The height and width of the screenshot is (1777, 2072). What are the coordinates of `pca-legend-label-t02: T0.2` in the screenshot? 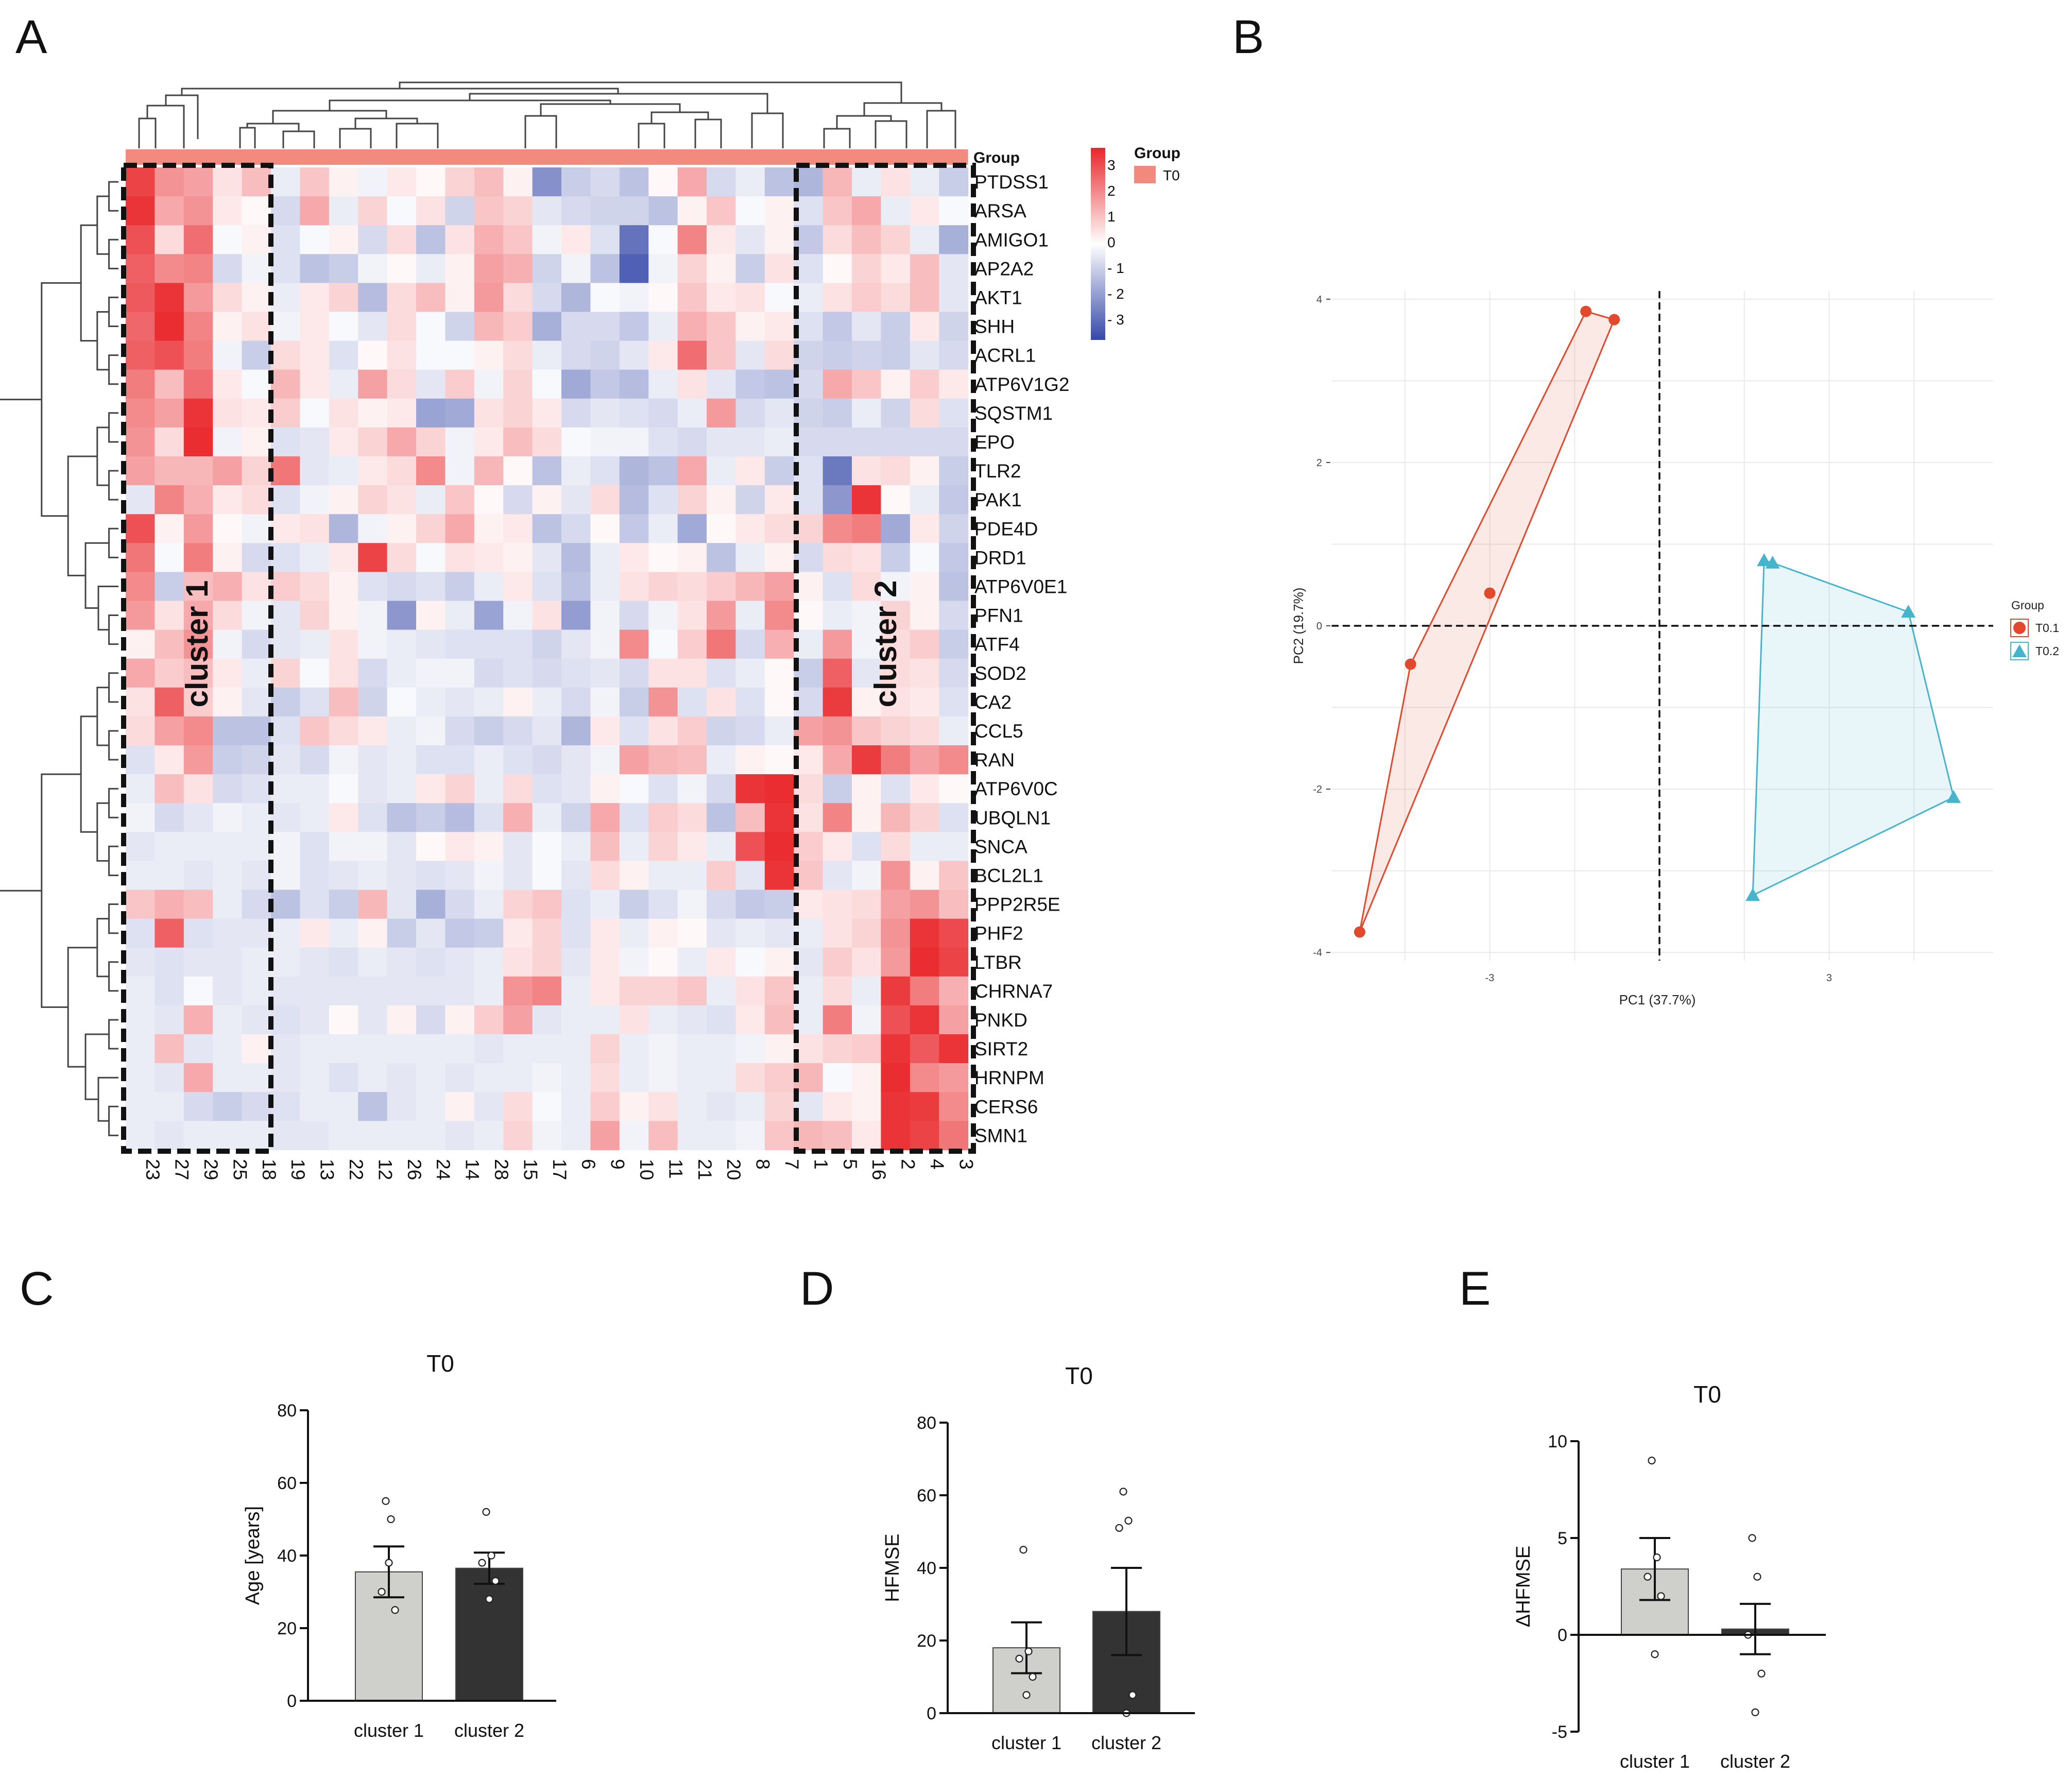 It's located at (2047, 651).